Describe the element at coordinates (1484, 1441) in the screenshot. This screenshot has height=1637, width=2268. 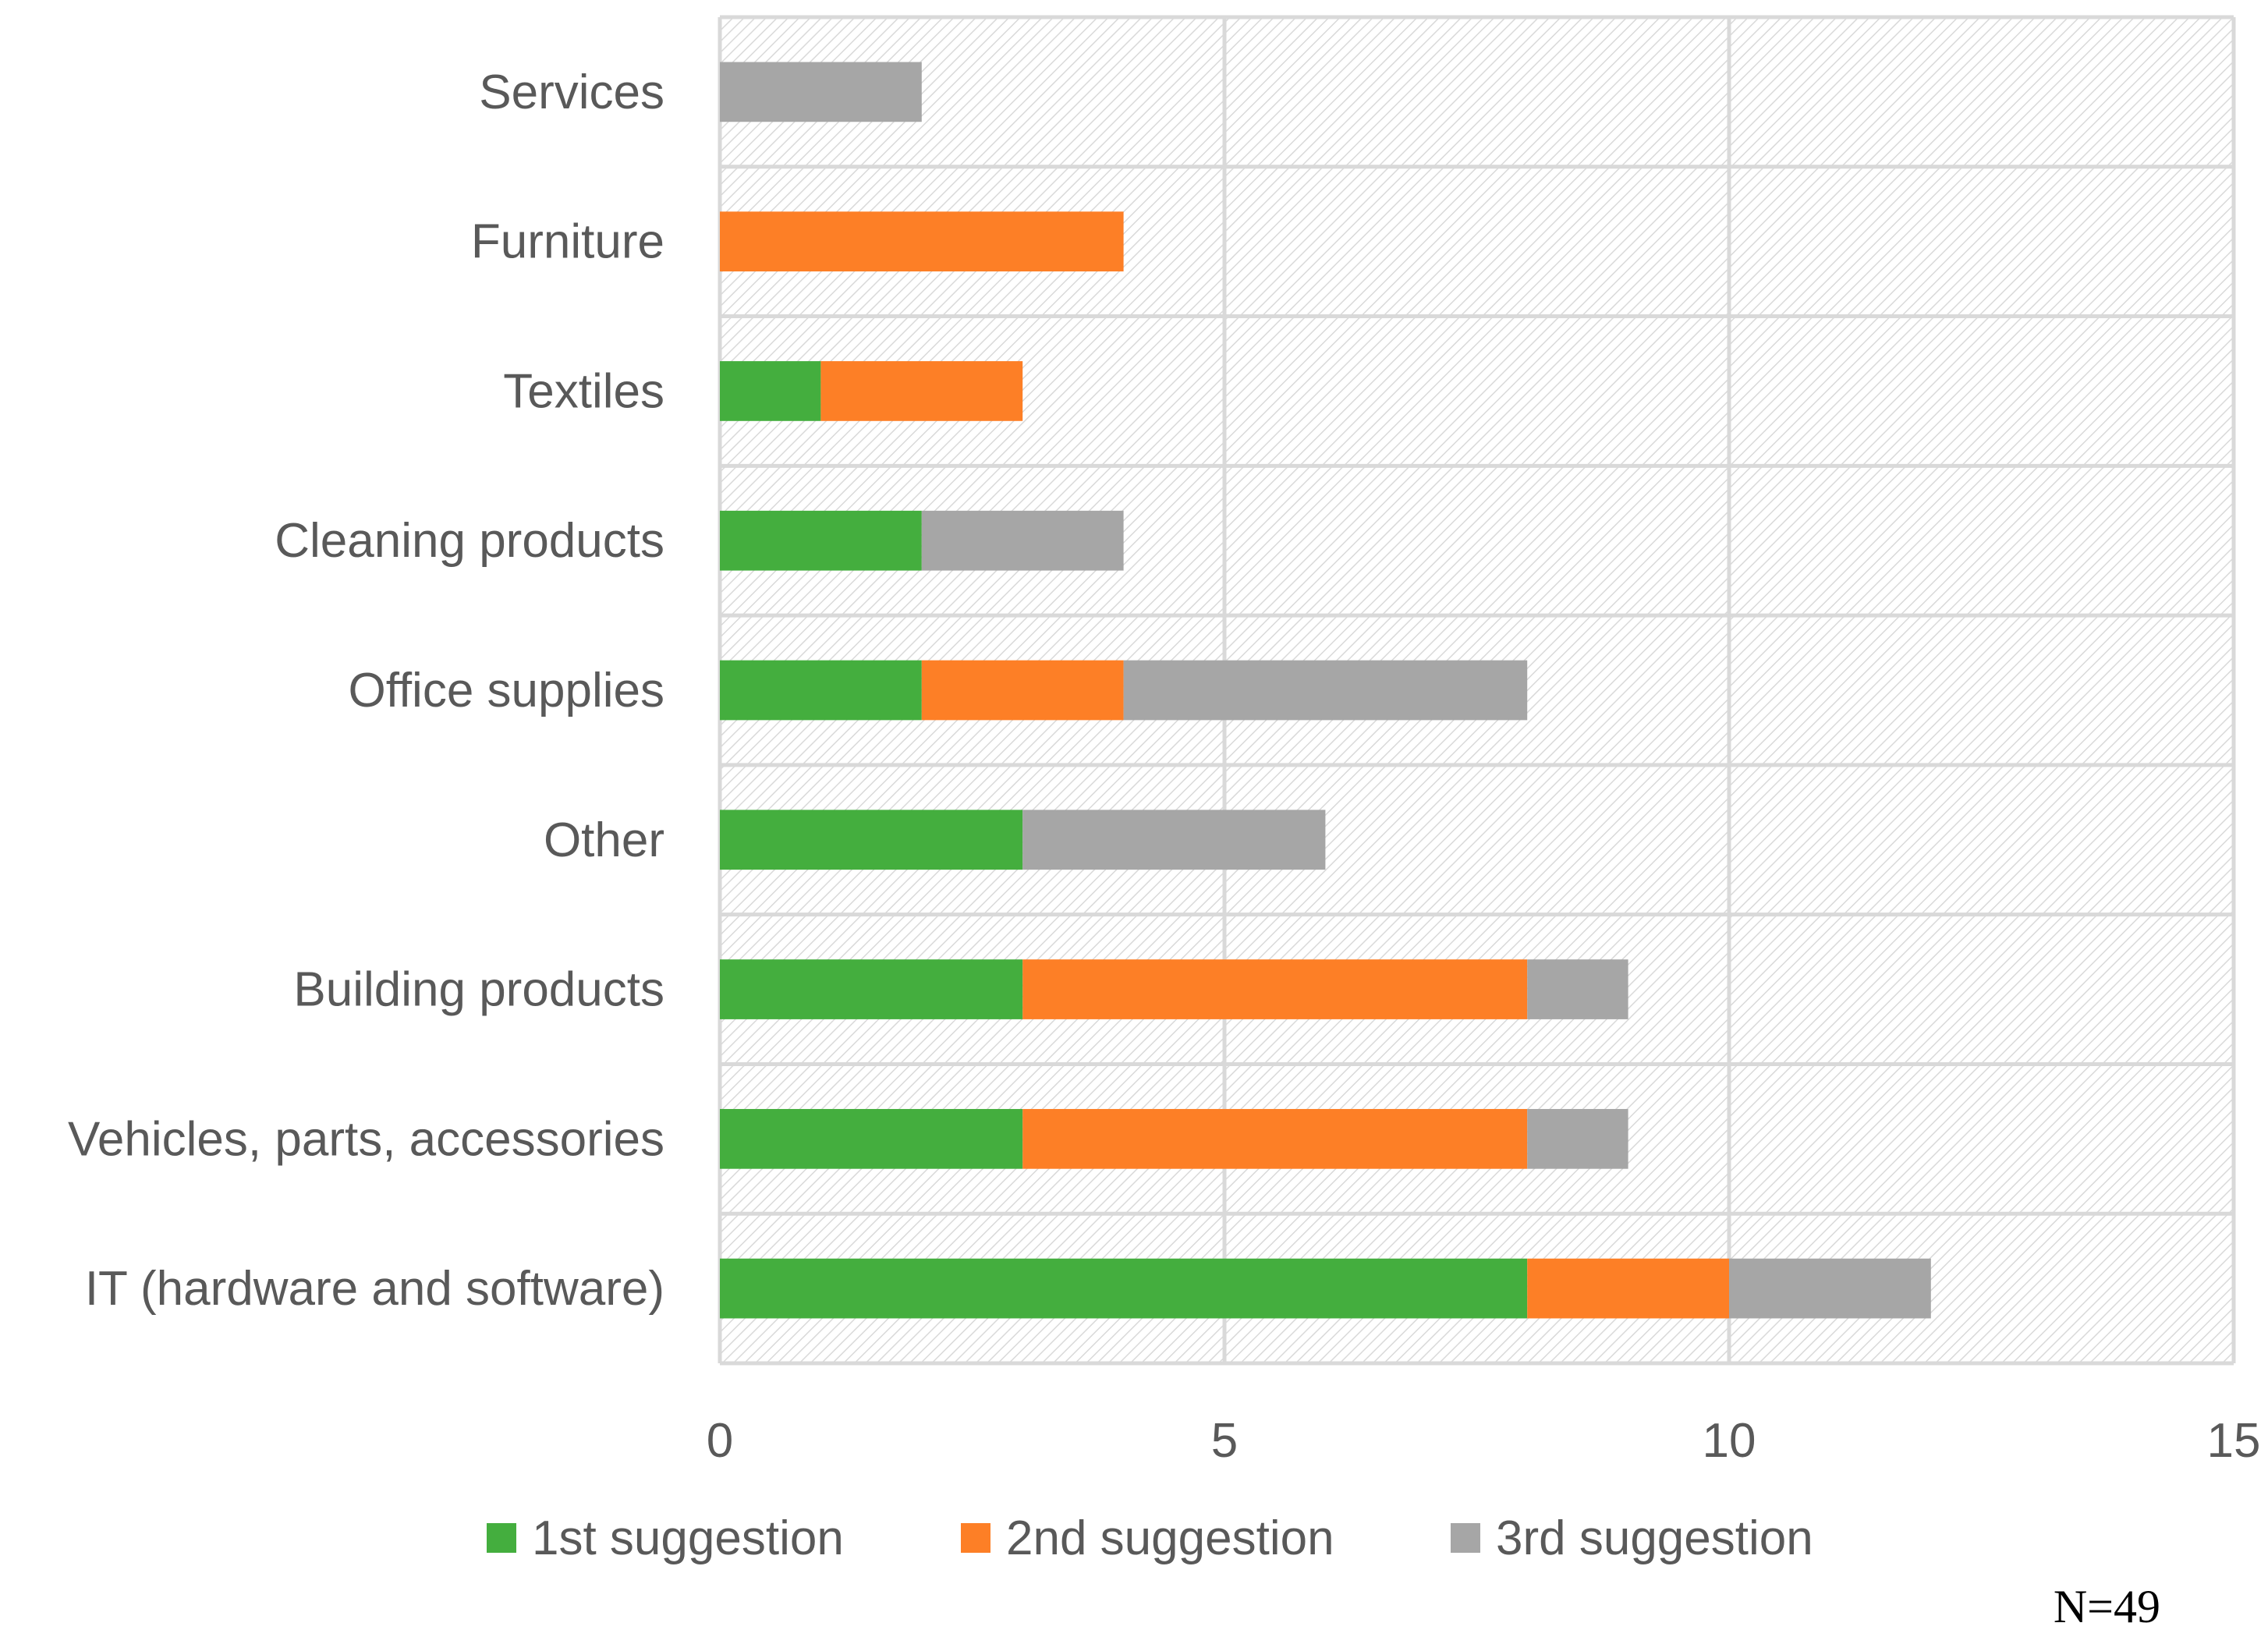
I see `value-axis-labels: 0 5 10 15` at that location.